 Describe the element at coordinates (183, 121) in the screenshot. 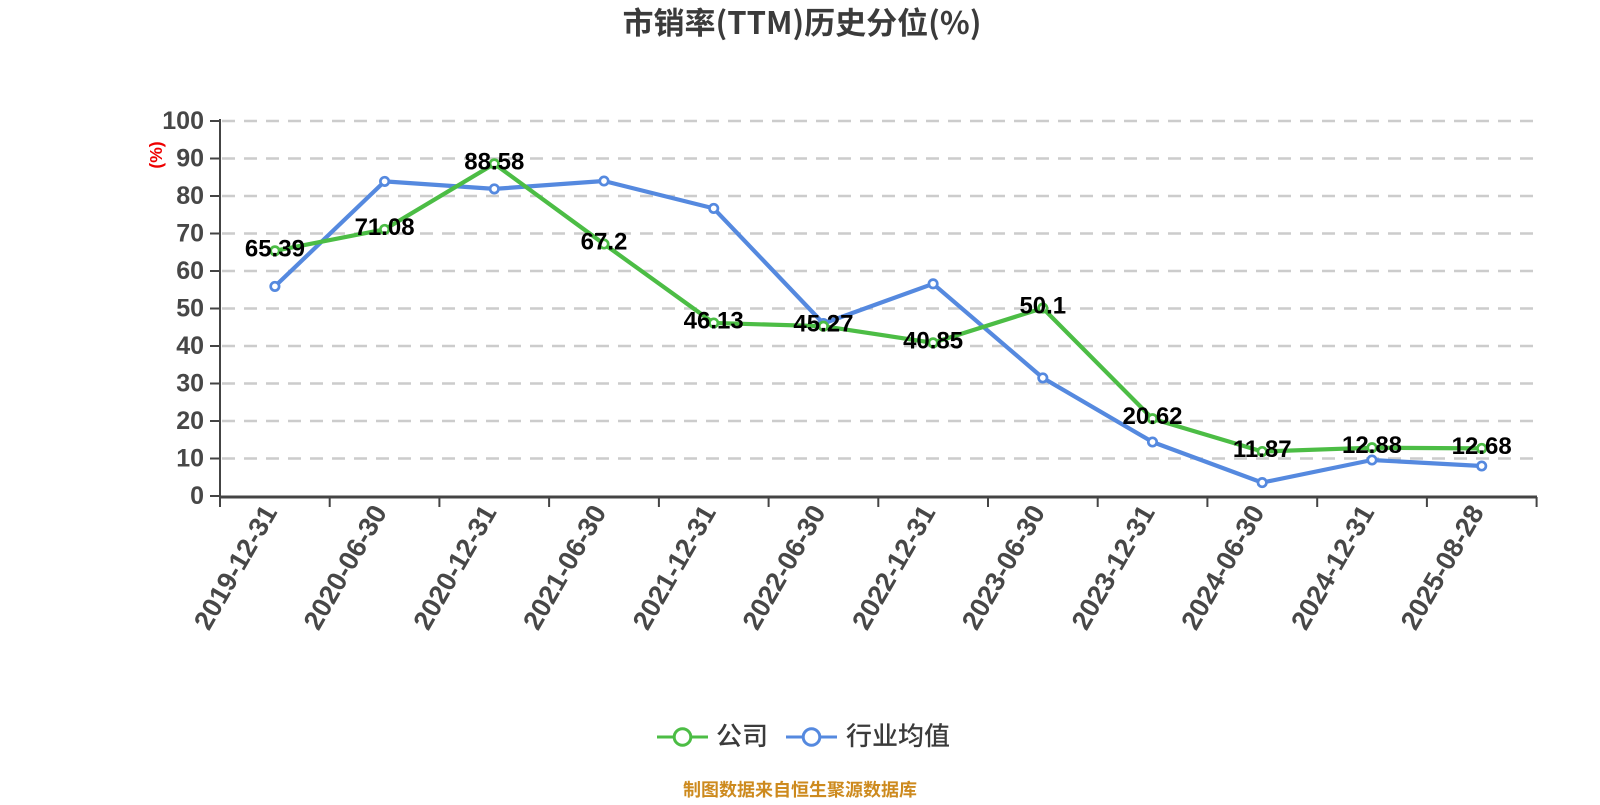

I see `svg-text: 100` at that location.